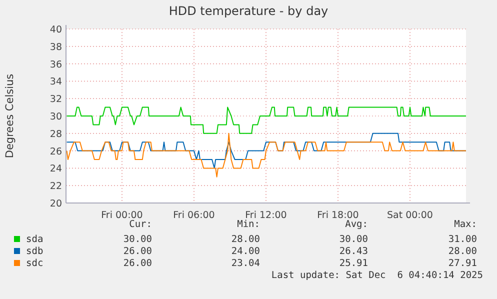 This screenshot has width=497, height=299. Describe the element at coordinates (56, 30) in the screenshot. I see `y-tick-label: 40` at that location.